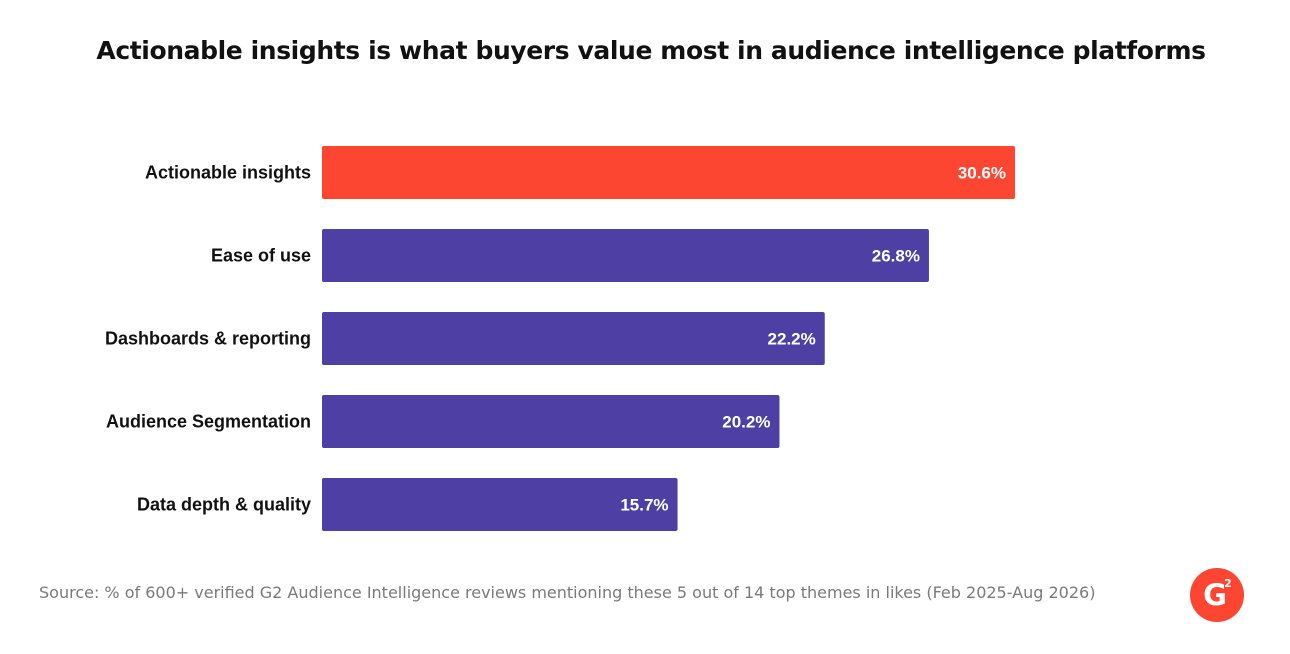 The image size is (1290, 654). What do you see at coordinates (792, 339) in the screenshot?
I see `value-label-3: 22.2%` at bounding box center [792, 339].